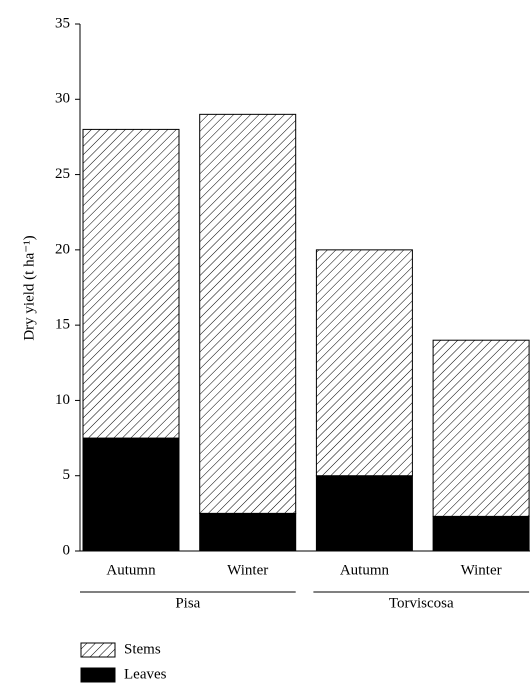 This screenshot has width=530, height=688. I want to click on y-axis-label: Dry yield (t ha⁻¹), so click(29, 287).